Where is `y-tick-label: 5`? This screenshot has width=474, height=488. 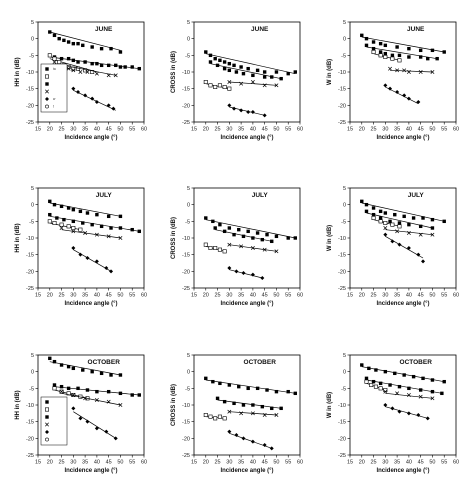
y-tick-label: 5 is located at coordinates (32, 356).